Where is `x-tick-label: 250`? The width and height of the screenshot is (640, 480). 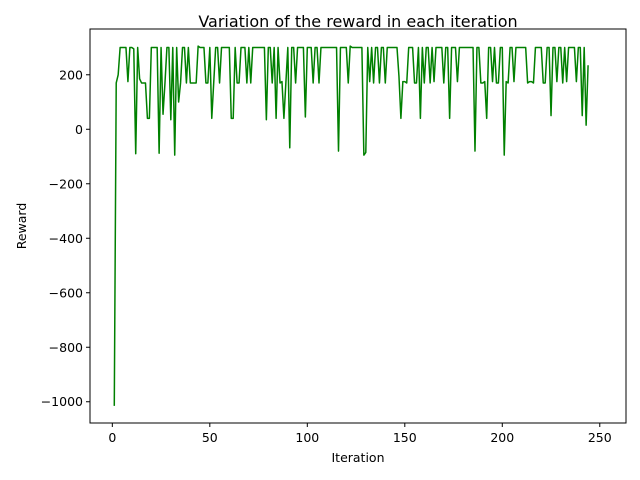
x-tick-label: 250 is located at coordinates (600, 437).